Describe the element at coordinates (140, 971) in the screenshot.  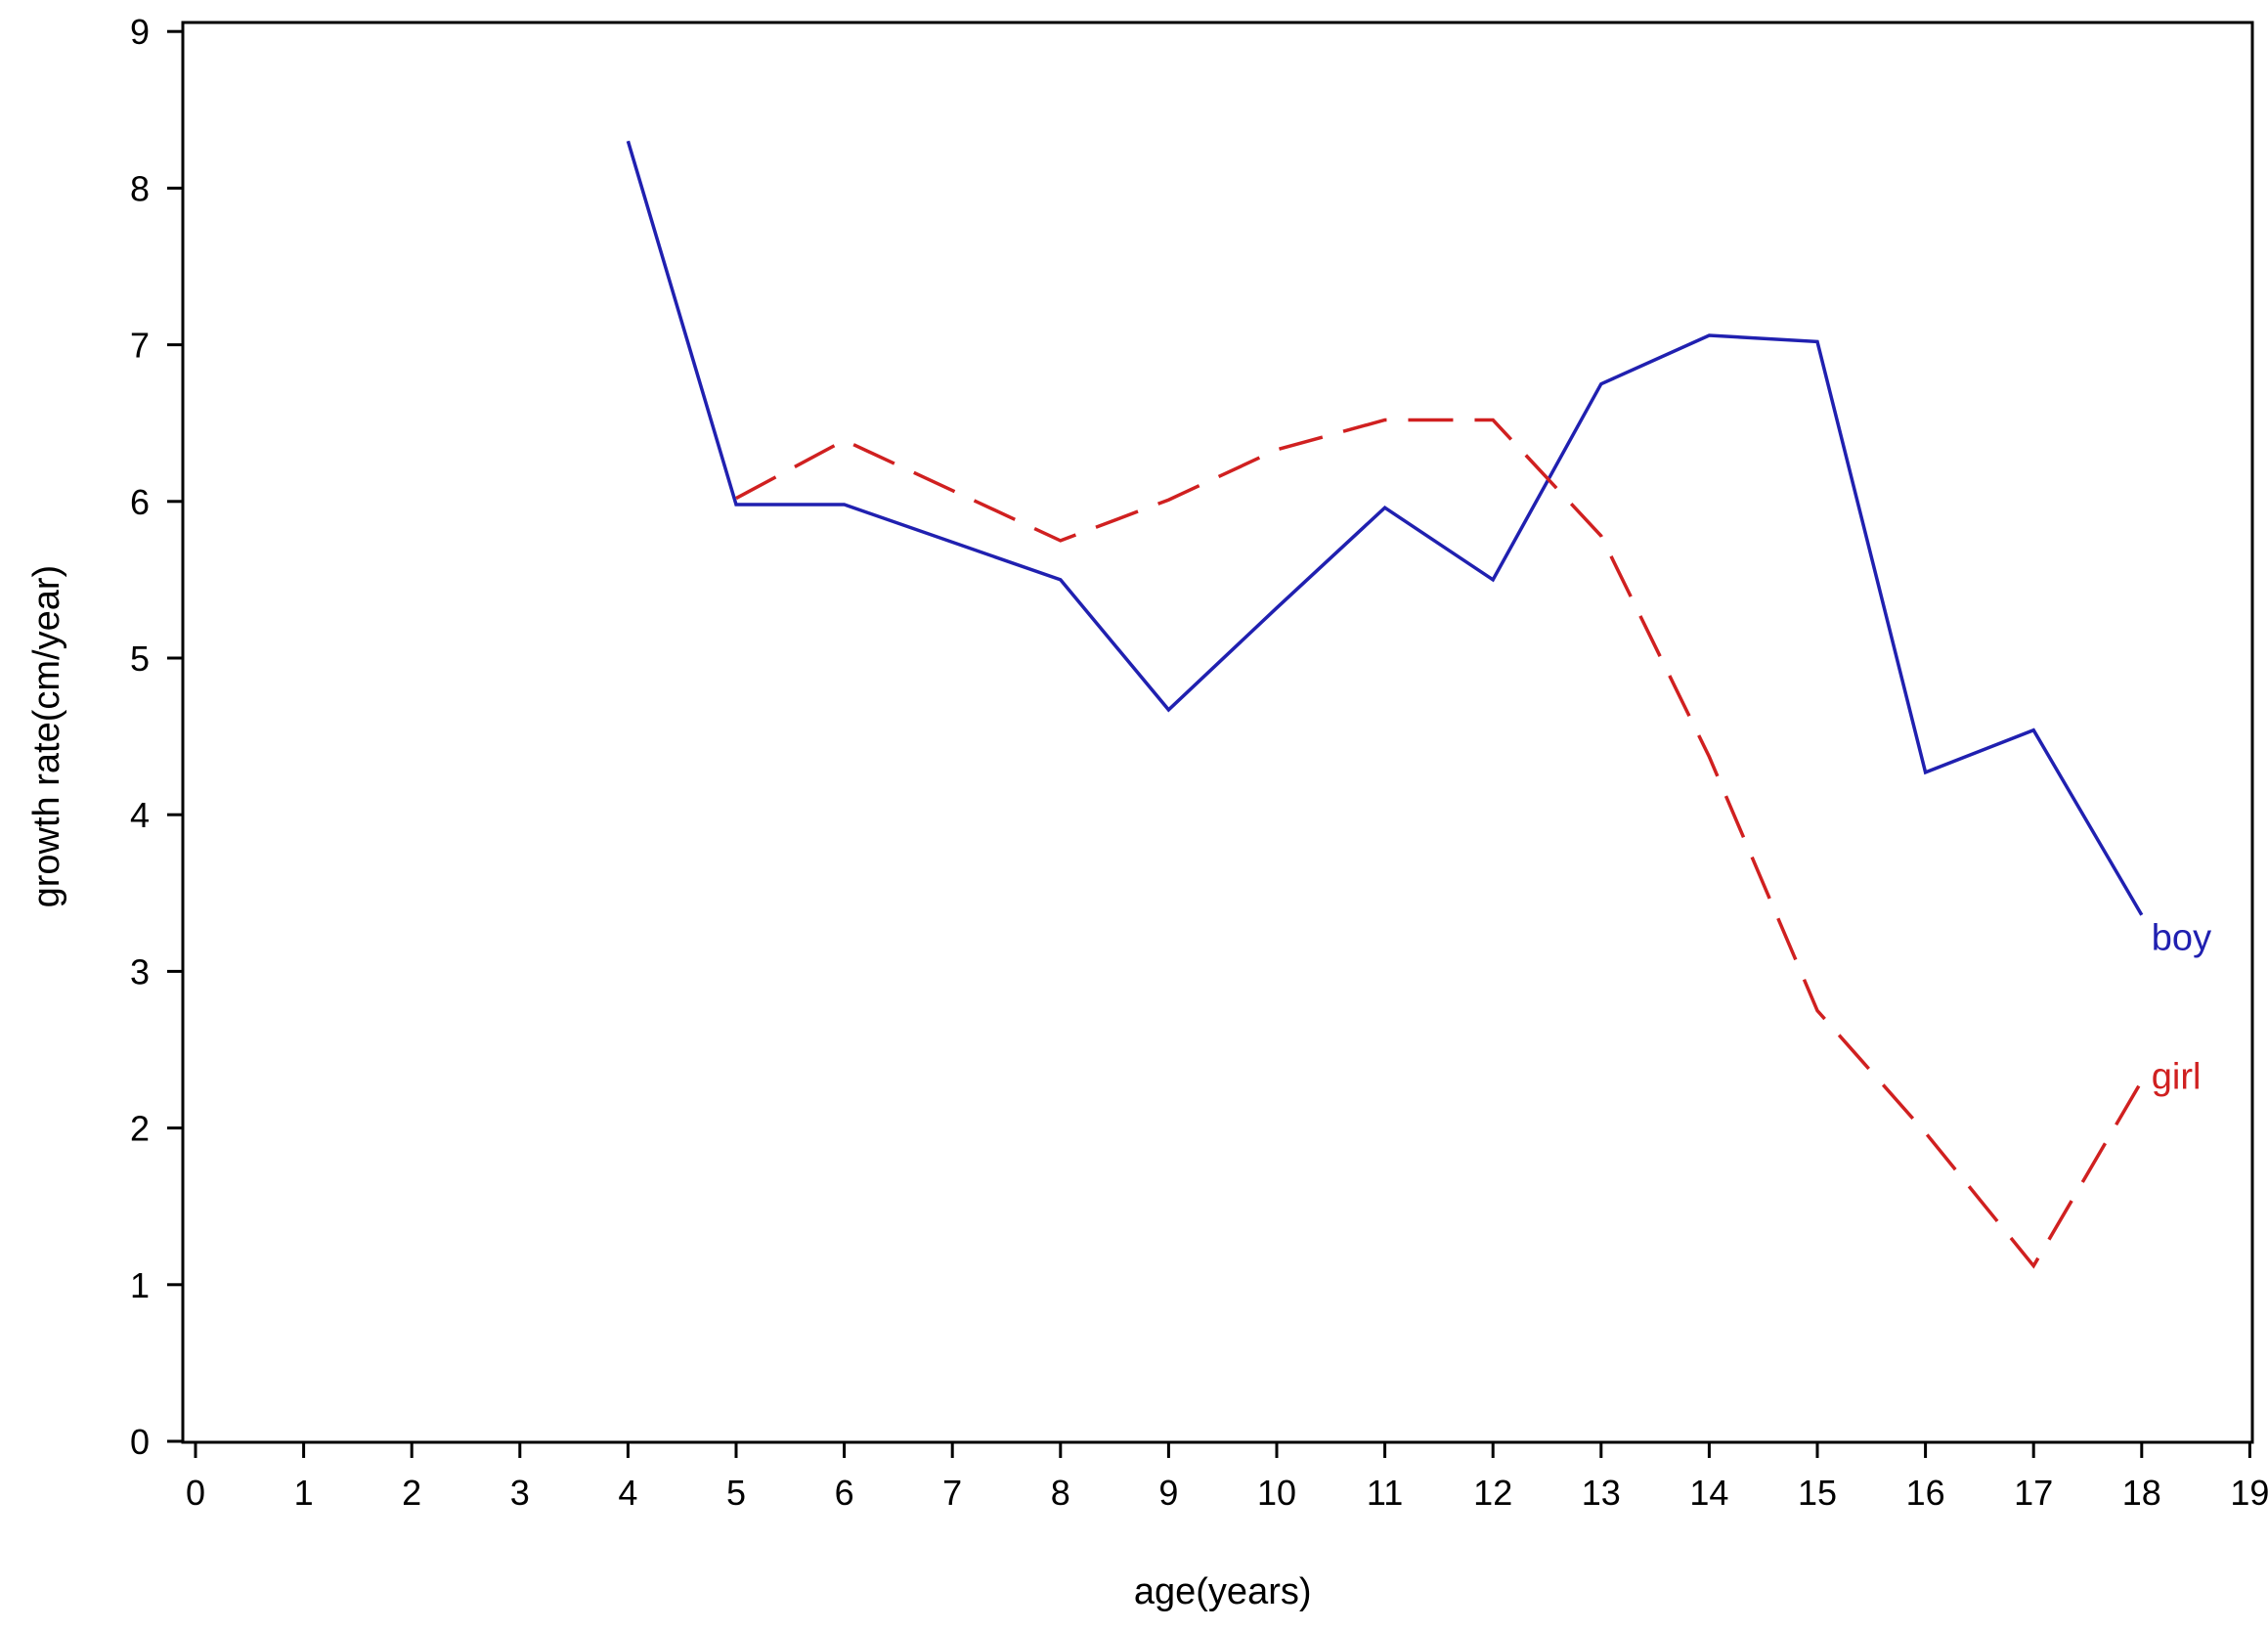
I see `y-tick-label: 3` at that location.